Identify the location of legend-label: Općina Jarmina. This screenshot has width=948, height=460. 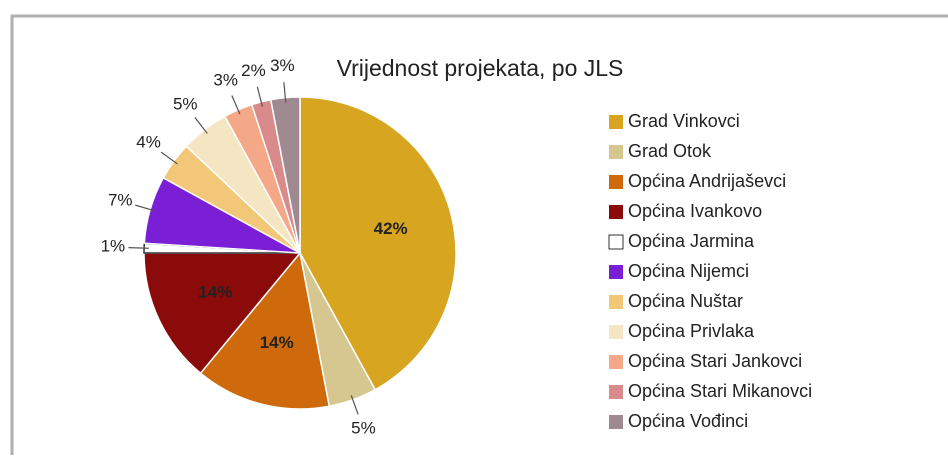
(691, 241).